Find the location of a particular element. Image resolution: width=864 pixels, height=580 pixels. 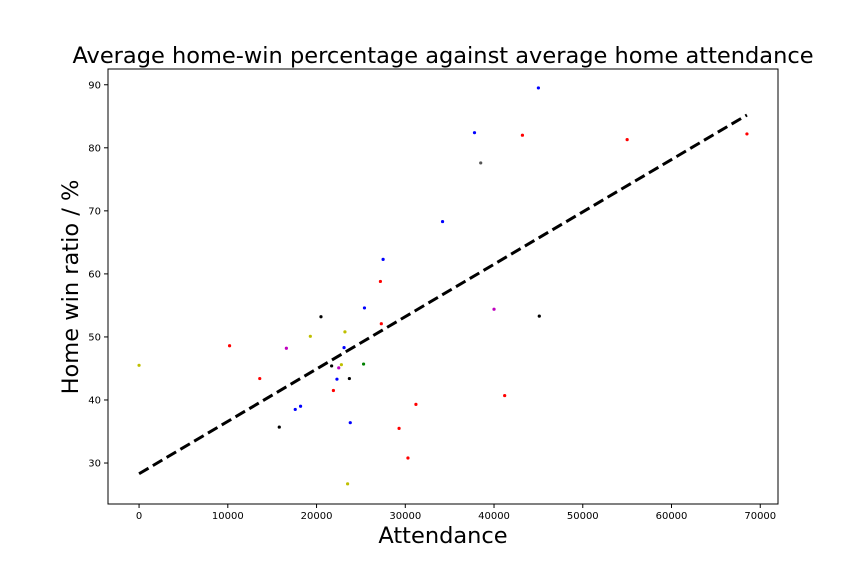

x-tick-label-0: 0 is located at coordinates (139, 516).